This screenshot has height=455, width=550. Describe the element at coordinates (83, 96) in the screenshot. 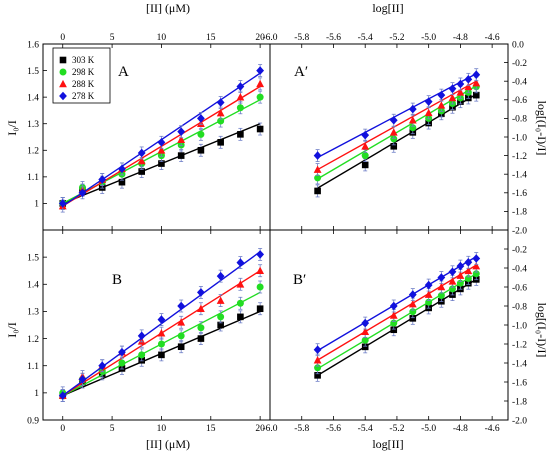

I see `legend-label: 278 K` at that location.